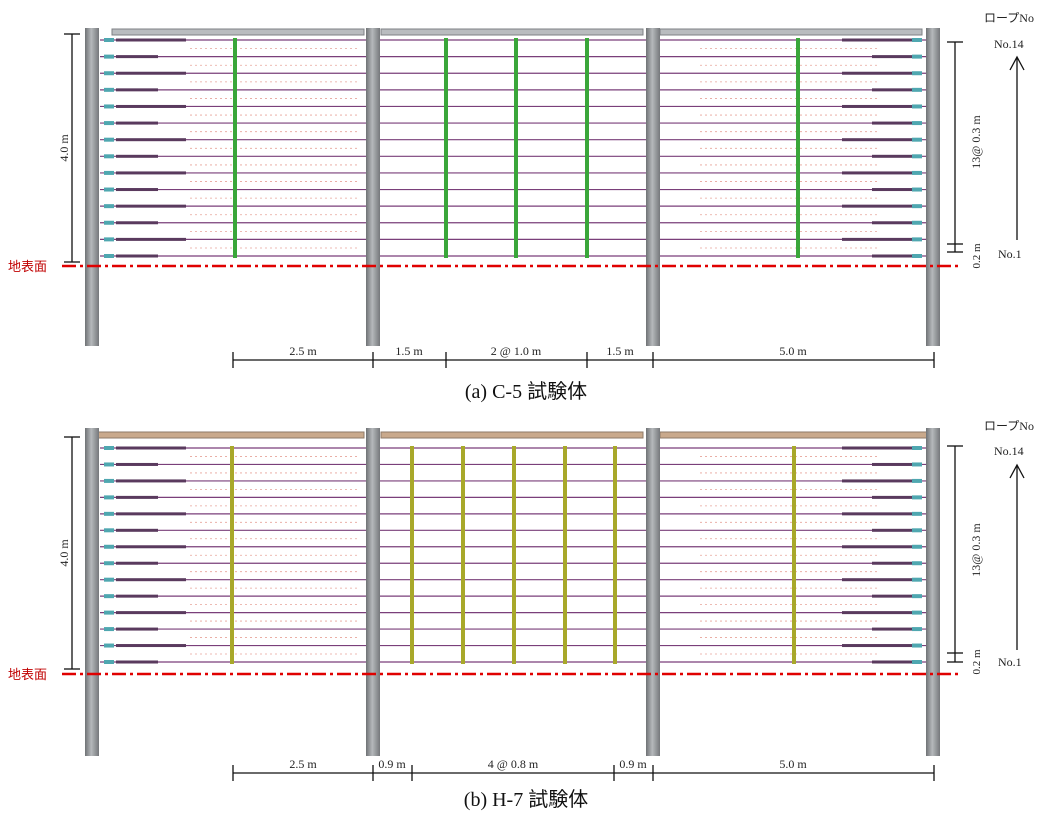 This screenshot has width=1049, height=813. I want to click on rope-top-label: No.14, so click(1009, 451).